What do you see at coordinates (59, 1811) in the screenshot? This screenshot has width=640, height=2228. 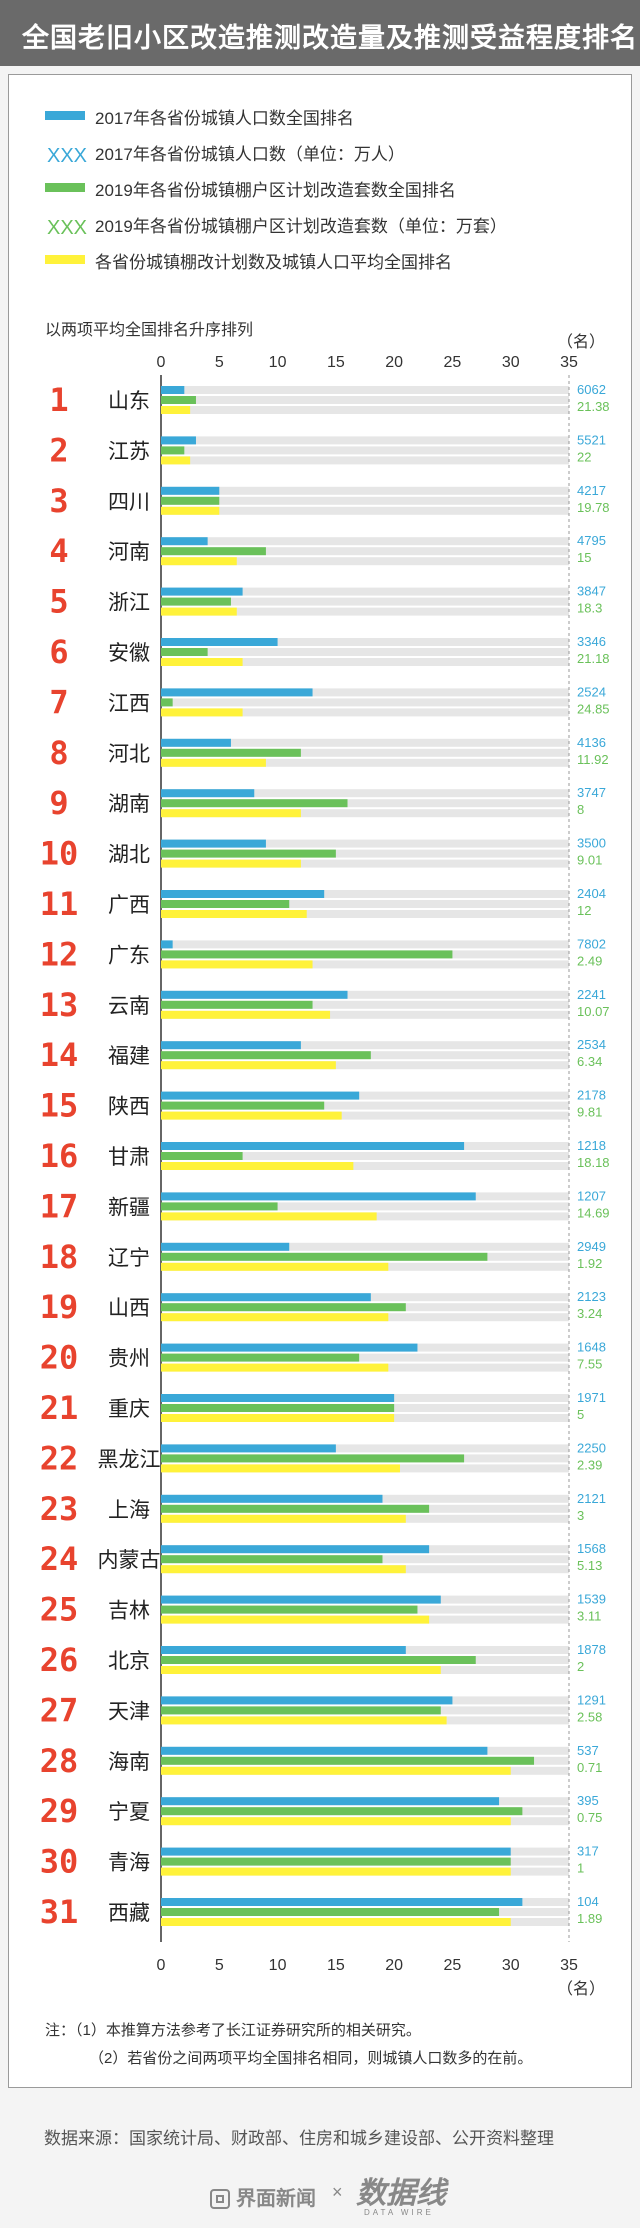 I see `rank-number: 29` at bounding box center [59, 1811].